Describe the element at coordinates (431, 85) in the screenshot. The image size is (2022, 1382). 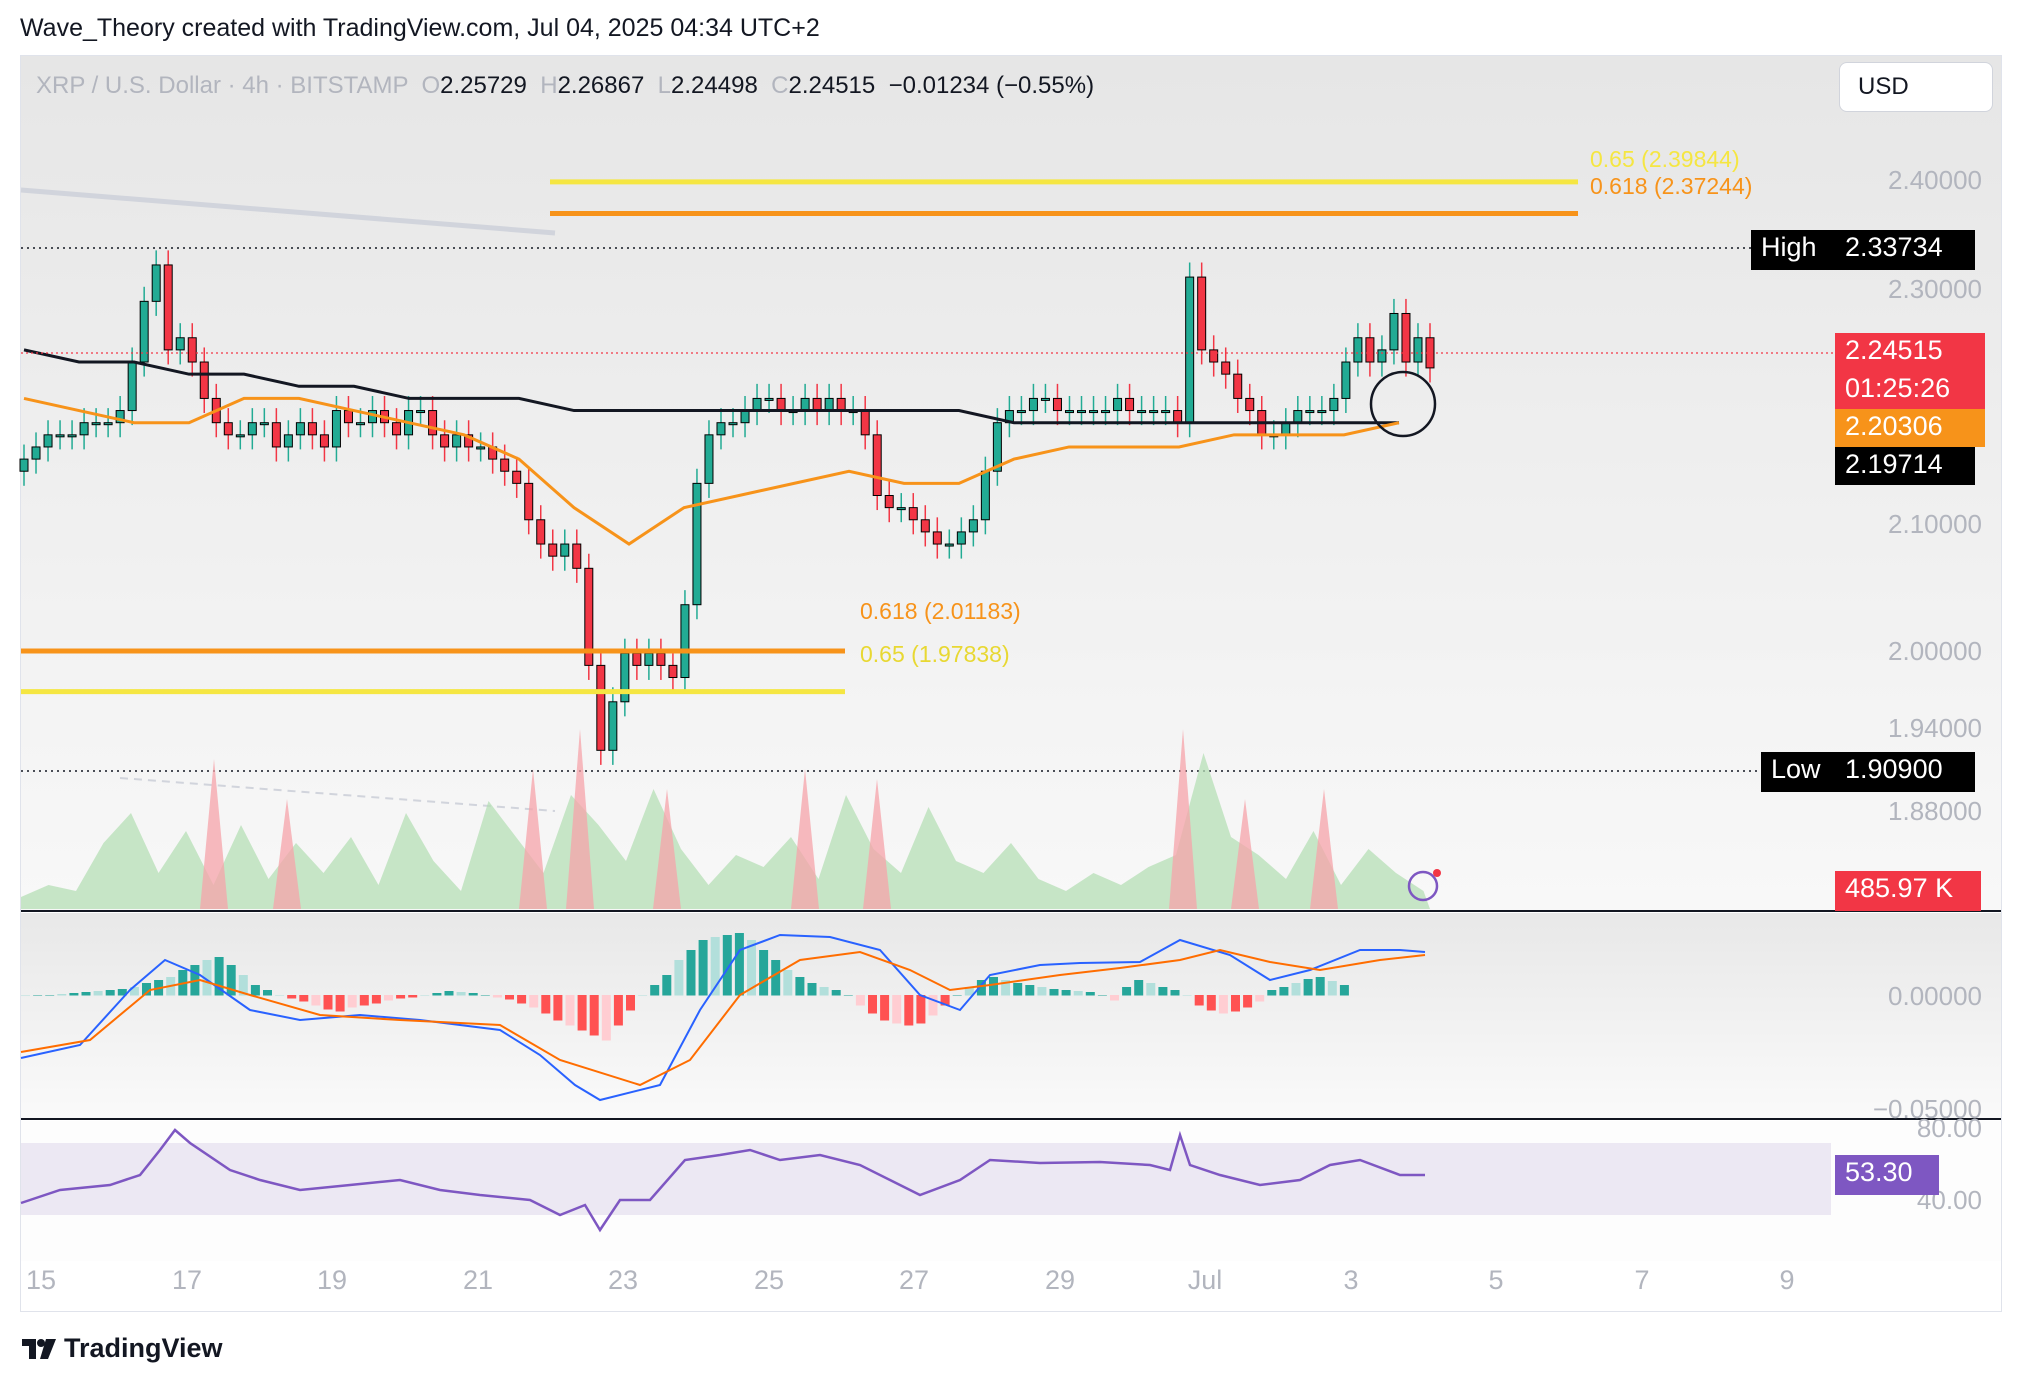
I see `open-label: O` at that location.